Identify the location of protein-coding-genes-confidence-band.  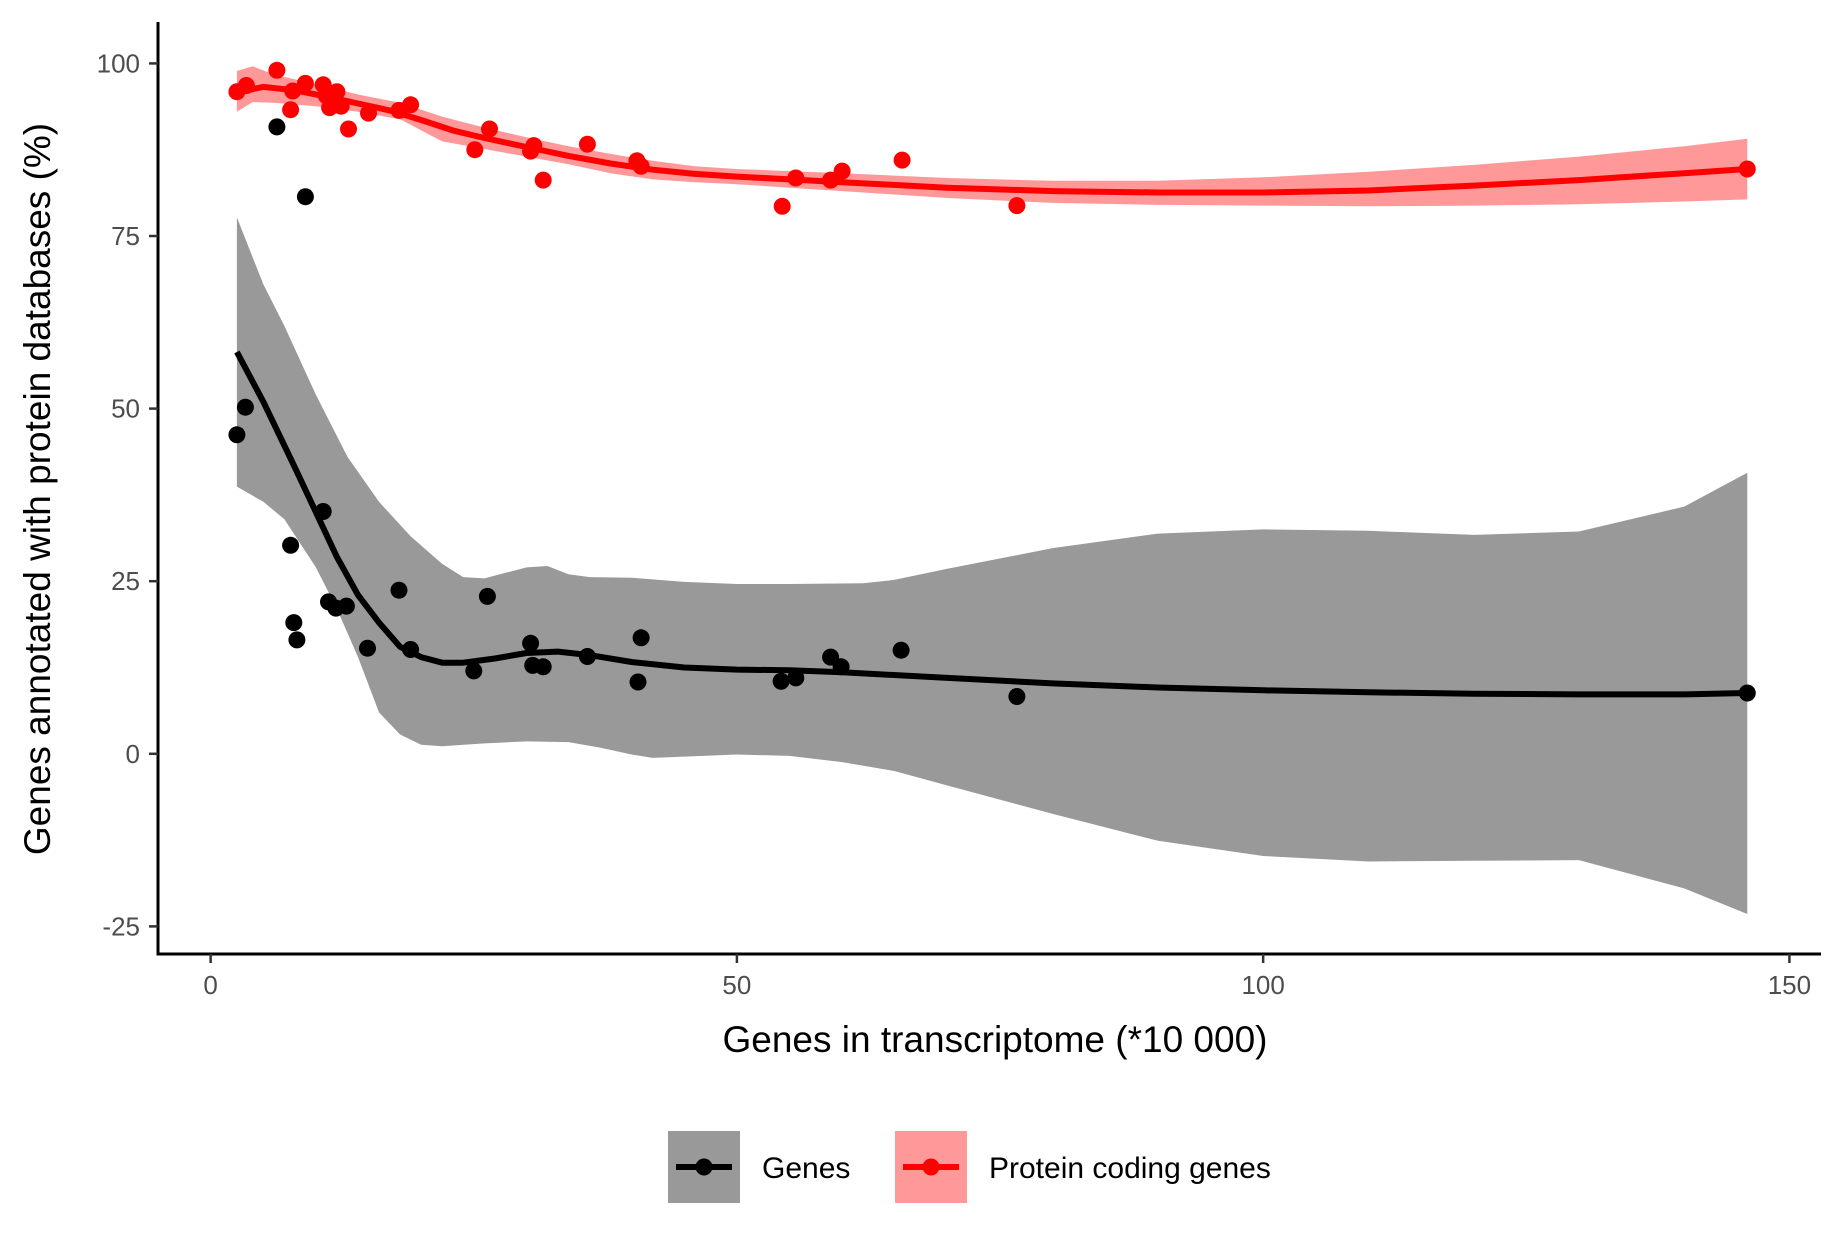
(992, 136).